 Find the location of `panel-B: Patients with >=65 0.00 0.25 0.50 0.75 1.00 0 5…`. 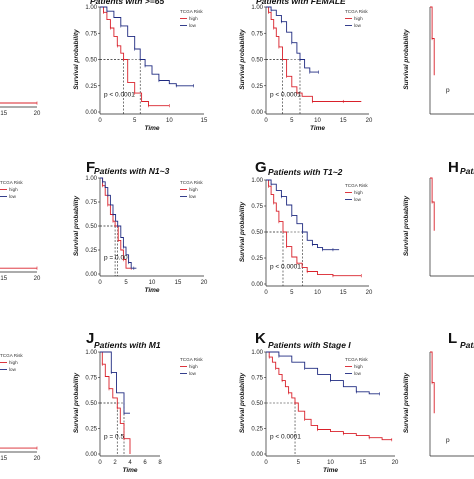

panel-B: Patients with >=65 0.00 0.25 0.50 0.75 1.00 0 5… is located at coordinates (140, 66).